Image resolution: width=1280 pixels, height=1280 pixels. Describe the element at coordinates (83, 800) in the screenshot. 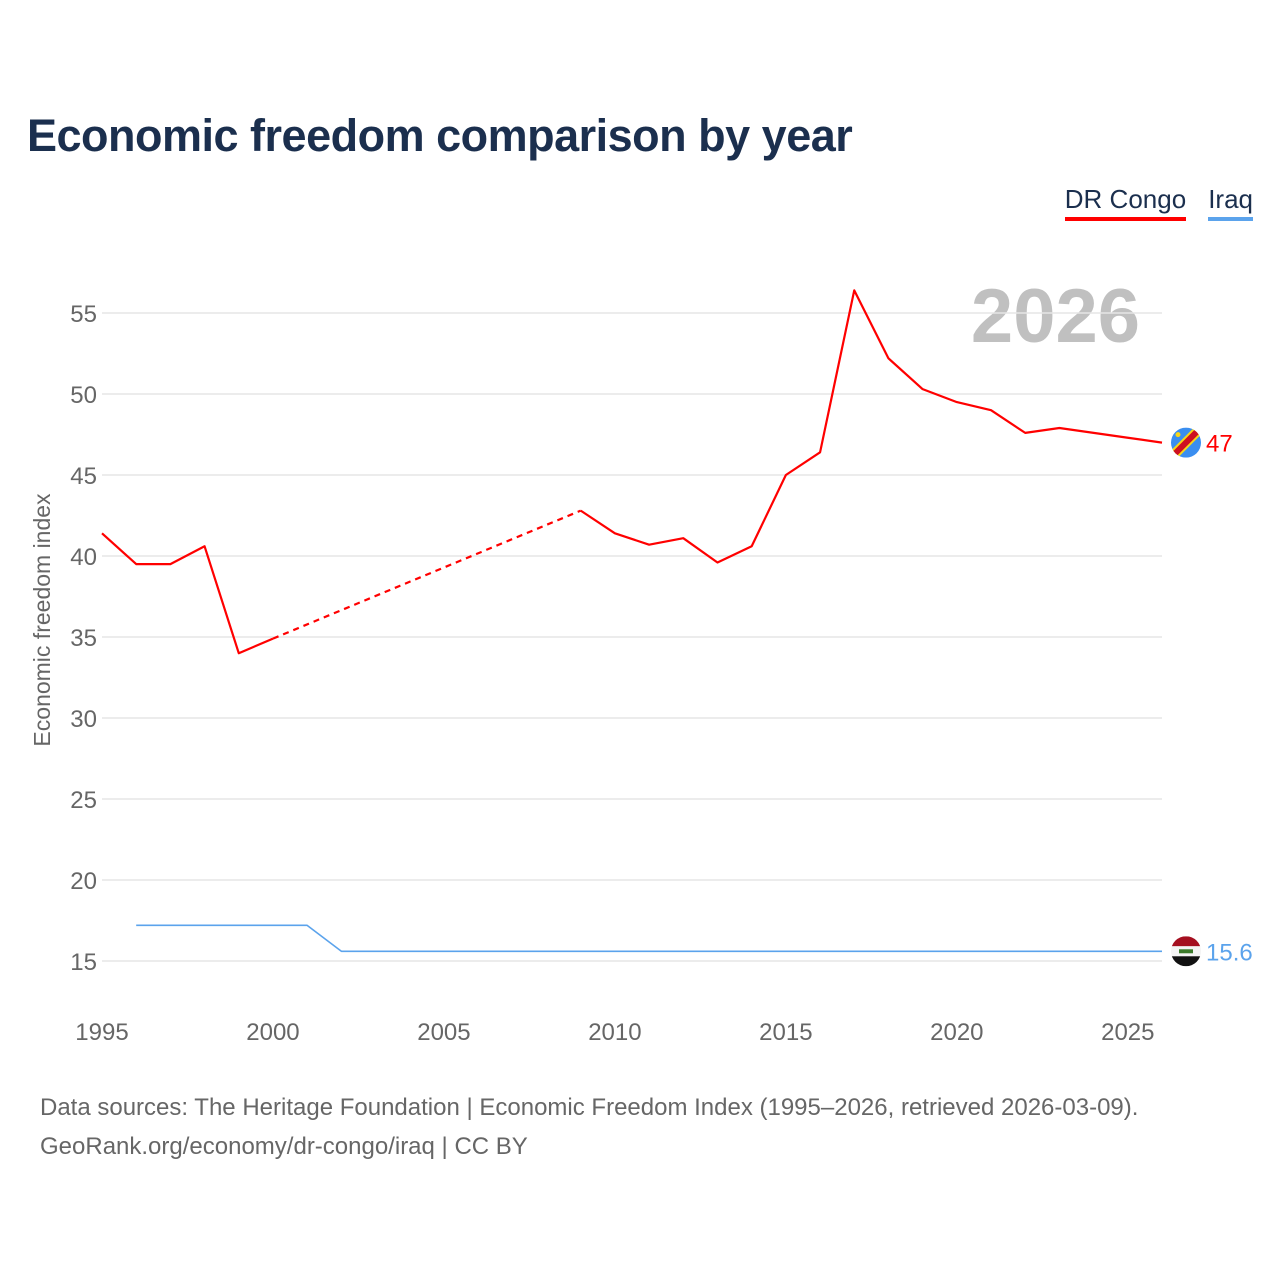

I see `y-tick-label: 25` at that location.